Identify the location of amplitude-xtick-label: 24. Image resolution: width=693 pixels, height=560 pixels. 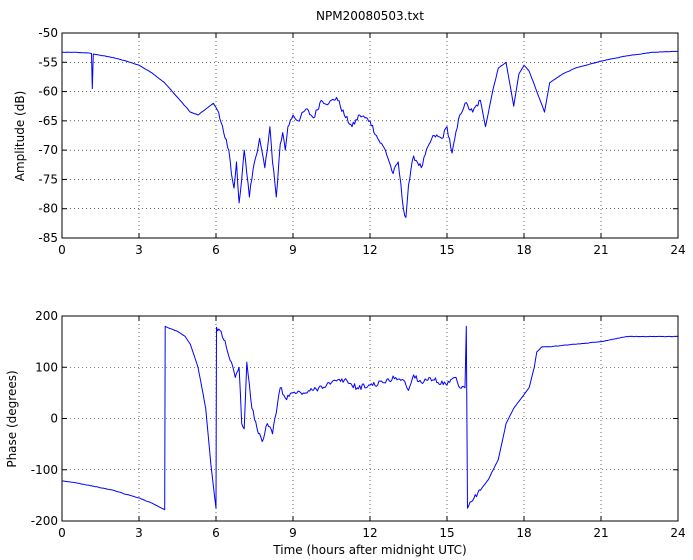
(677, 250).